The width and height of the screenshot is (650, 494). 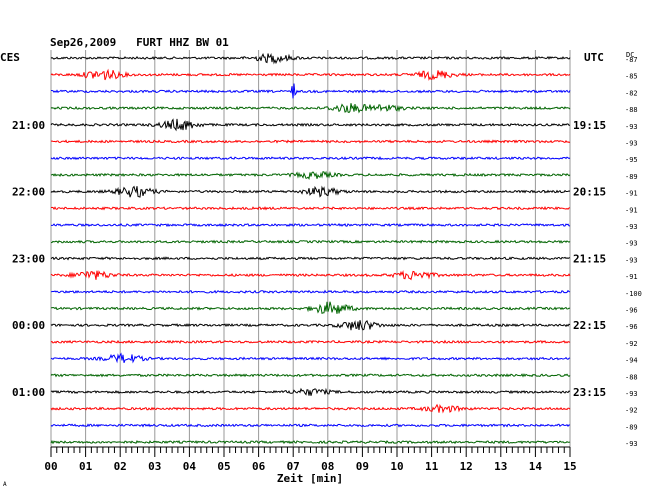 I want to click on x-tick-label: 09, so click(x=362, y=466).